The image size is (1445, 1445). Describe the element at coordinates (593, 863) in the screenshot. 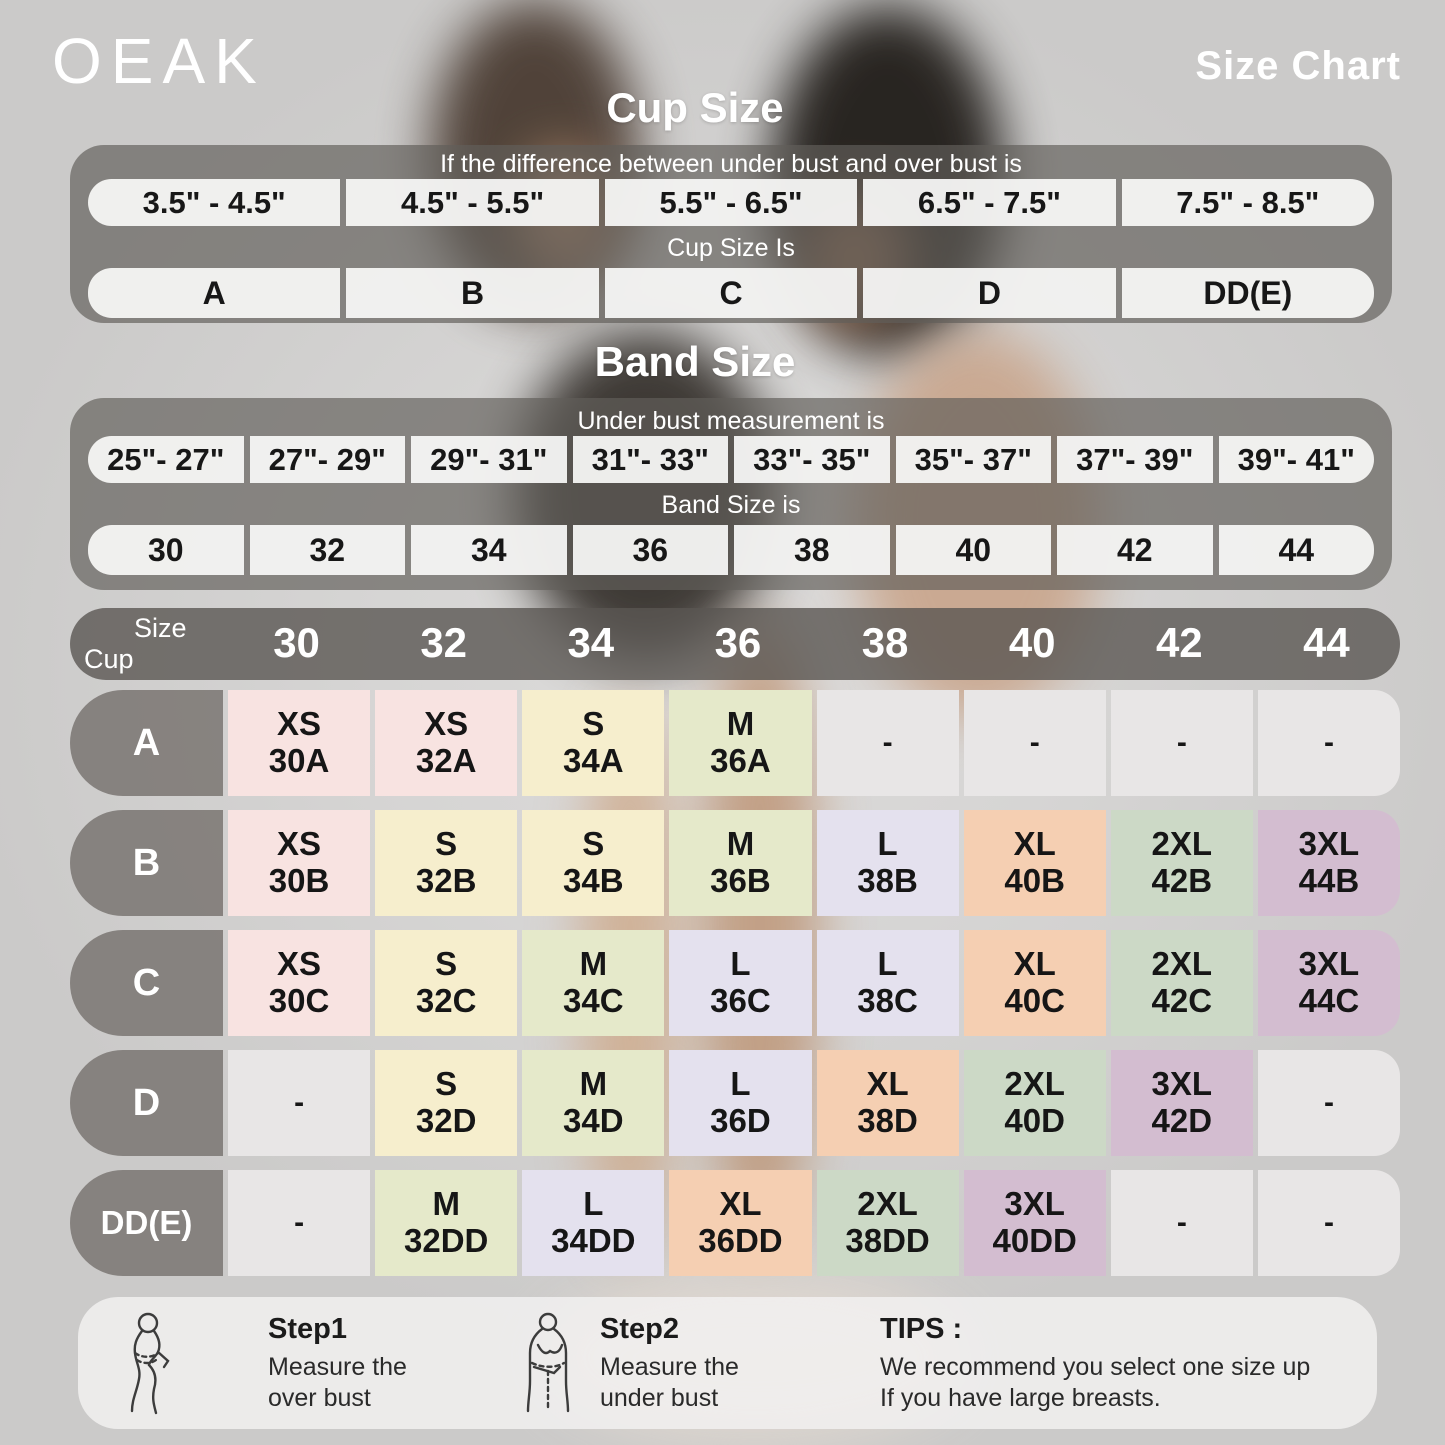

I see `size-cell: S 34B` at that location.